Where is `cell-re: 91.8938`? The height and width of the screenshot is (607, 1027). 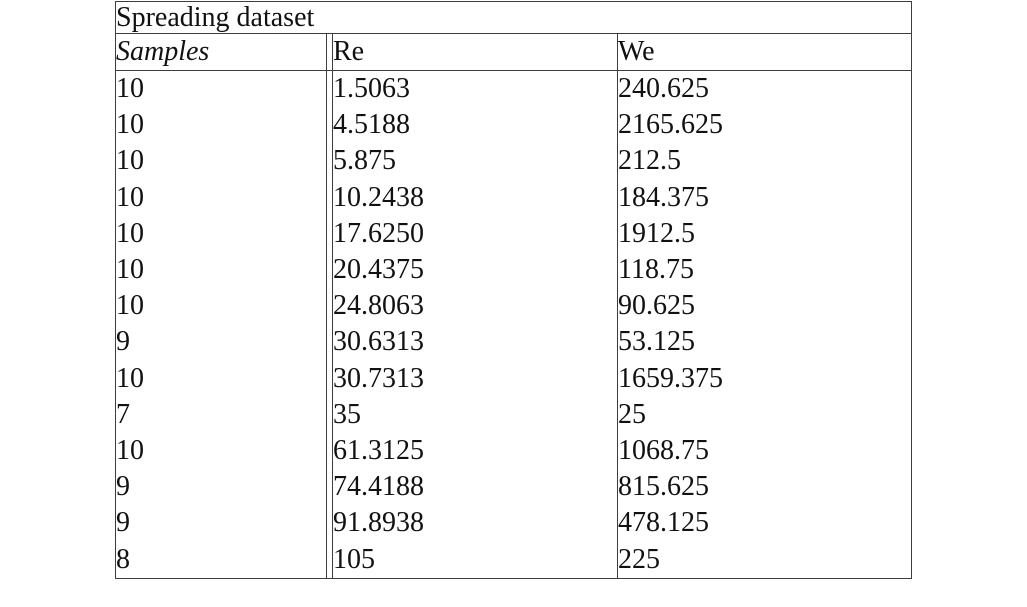
cell-re: 91.8938 is located at coordinates (378, 523).